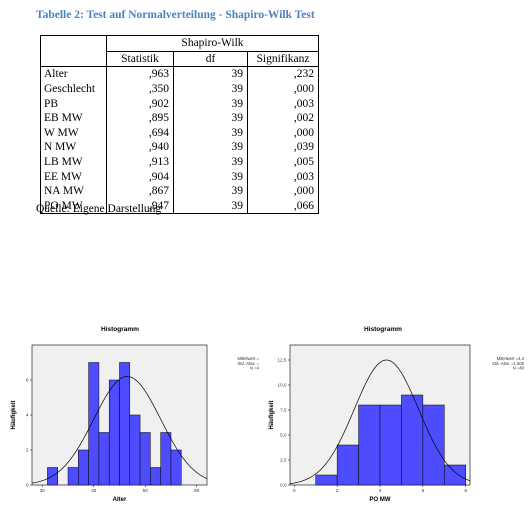  I want to click on y-tick-label: 0, so click(27, 485).